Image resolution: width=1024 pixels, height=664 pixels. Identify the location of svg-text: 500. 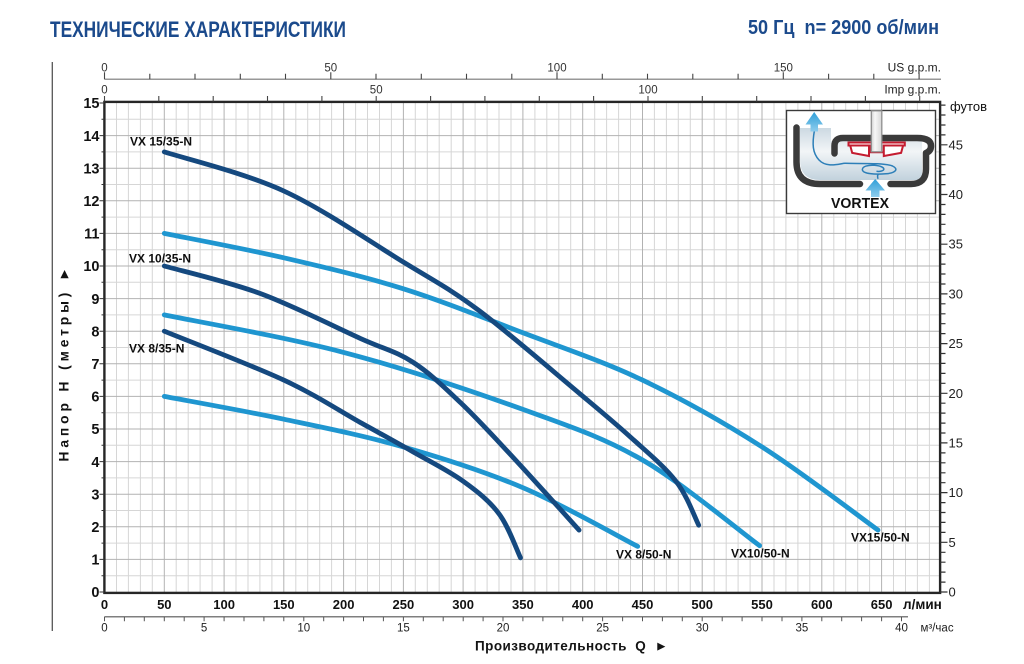
(702, 604).